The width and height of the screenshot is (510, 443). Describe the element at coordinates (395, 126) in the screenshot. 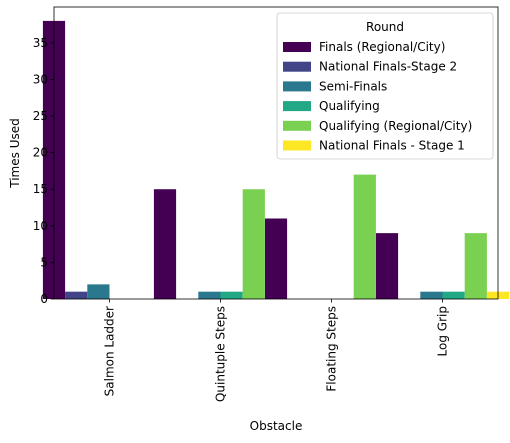

I see `legend-label-4: Qualifying (Regional/City)` at that location.